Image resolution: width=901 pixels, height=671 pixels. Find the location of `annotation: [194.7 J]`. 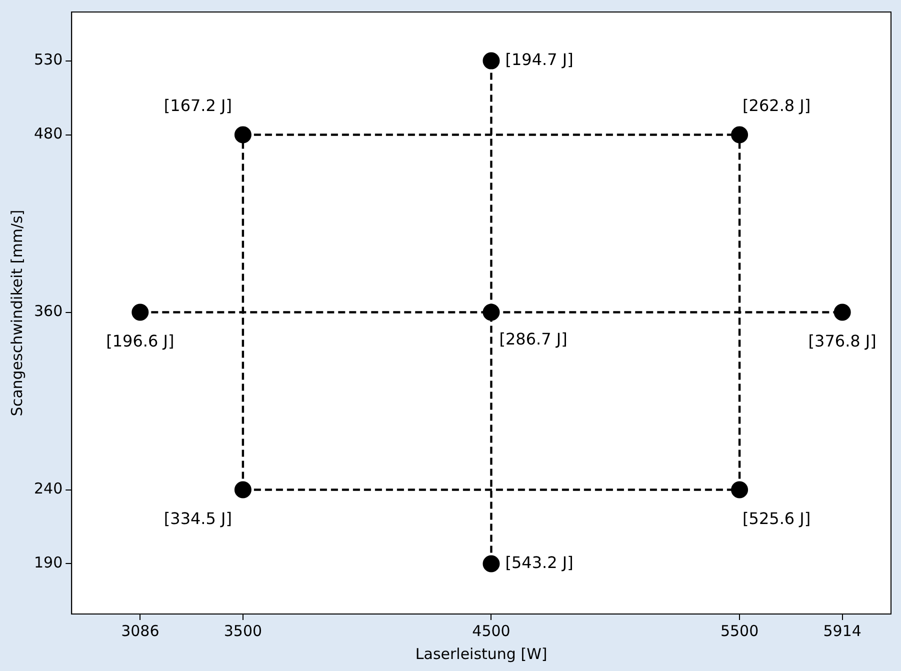

annotation: [194.7 J] is located at coordinates (539, 59).